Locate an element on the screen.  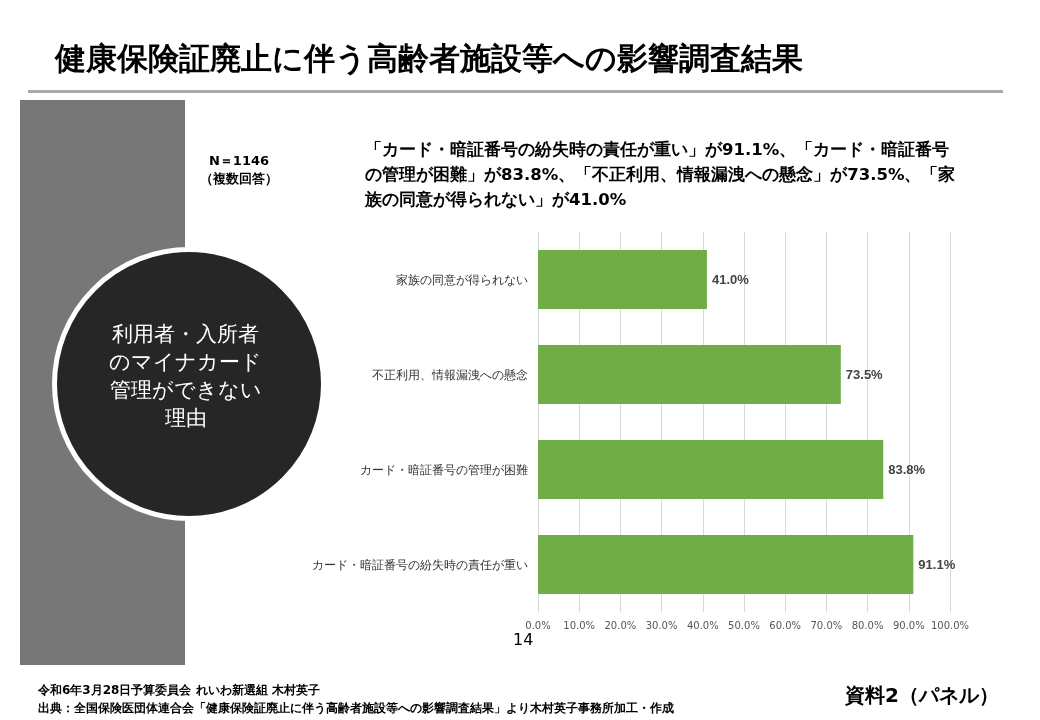
x-tick-label: 10.0% is located at coordinates (579, 625).